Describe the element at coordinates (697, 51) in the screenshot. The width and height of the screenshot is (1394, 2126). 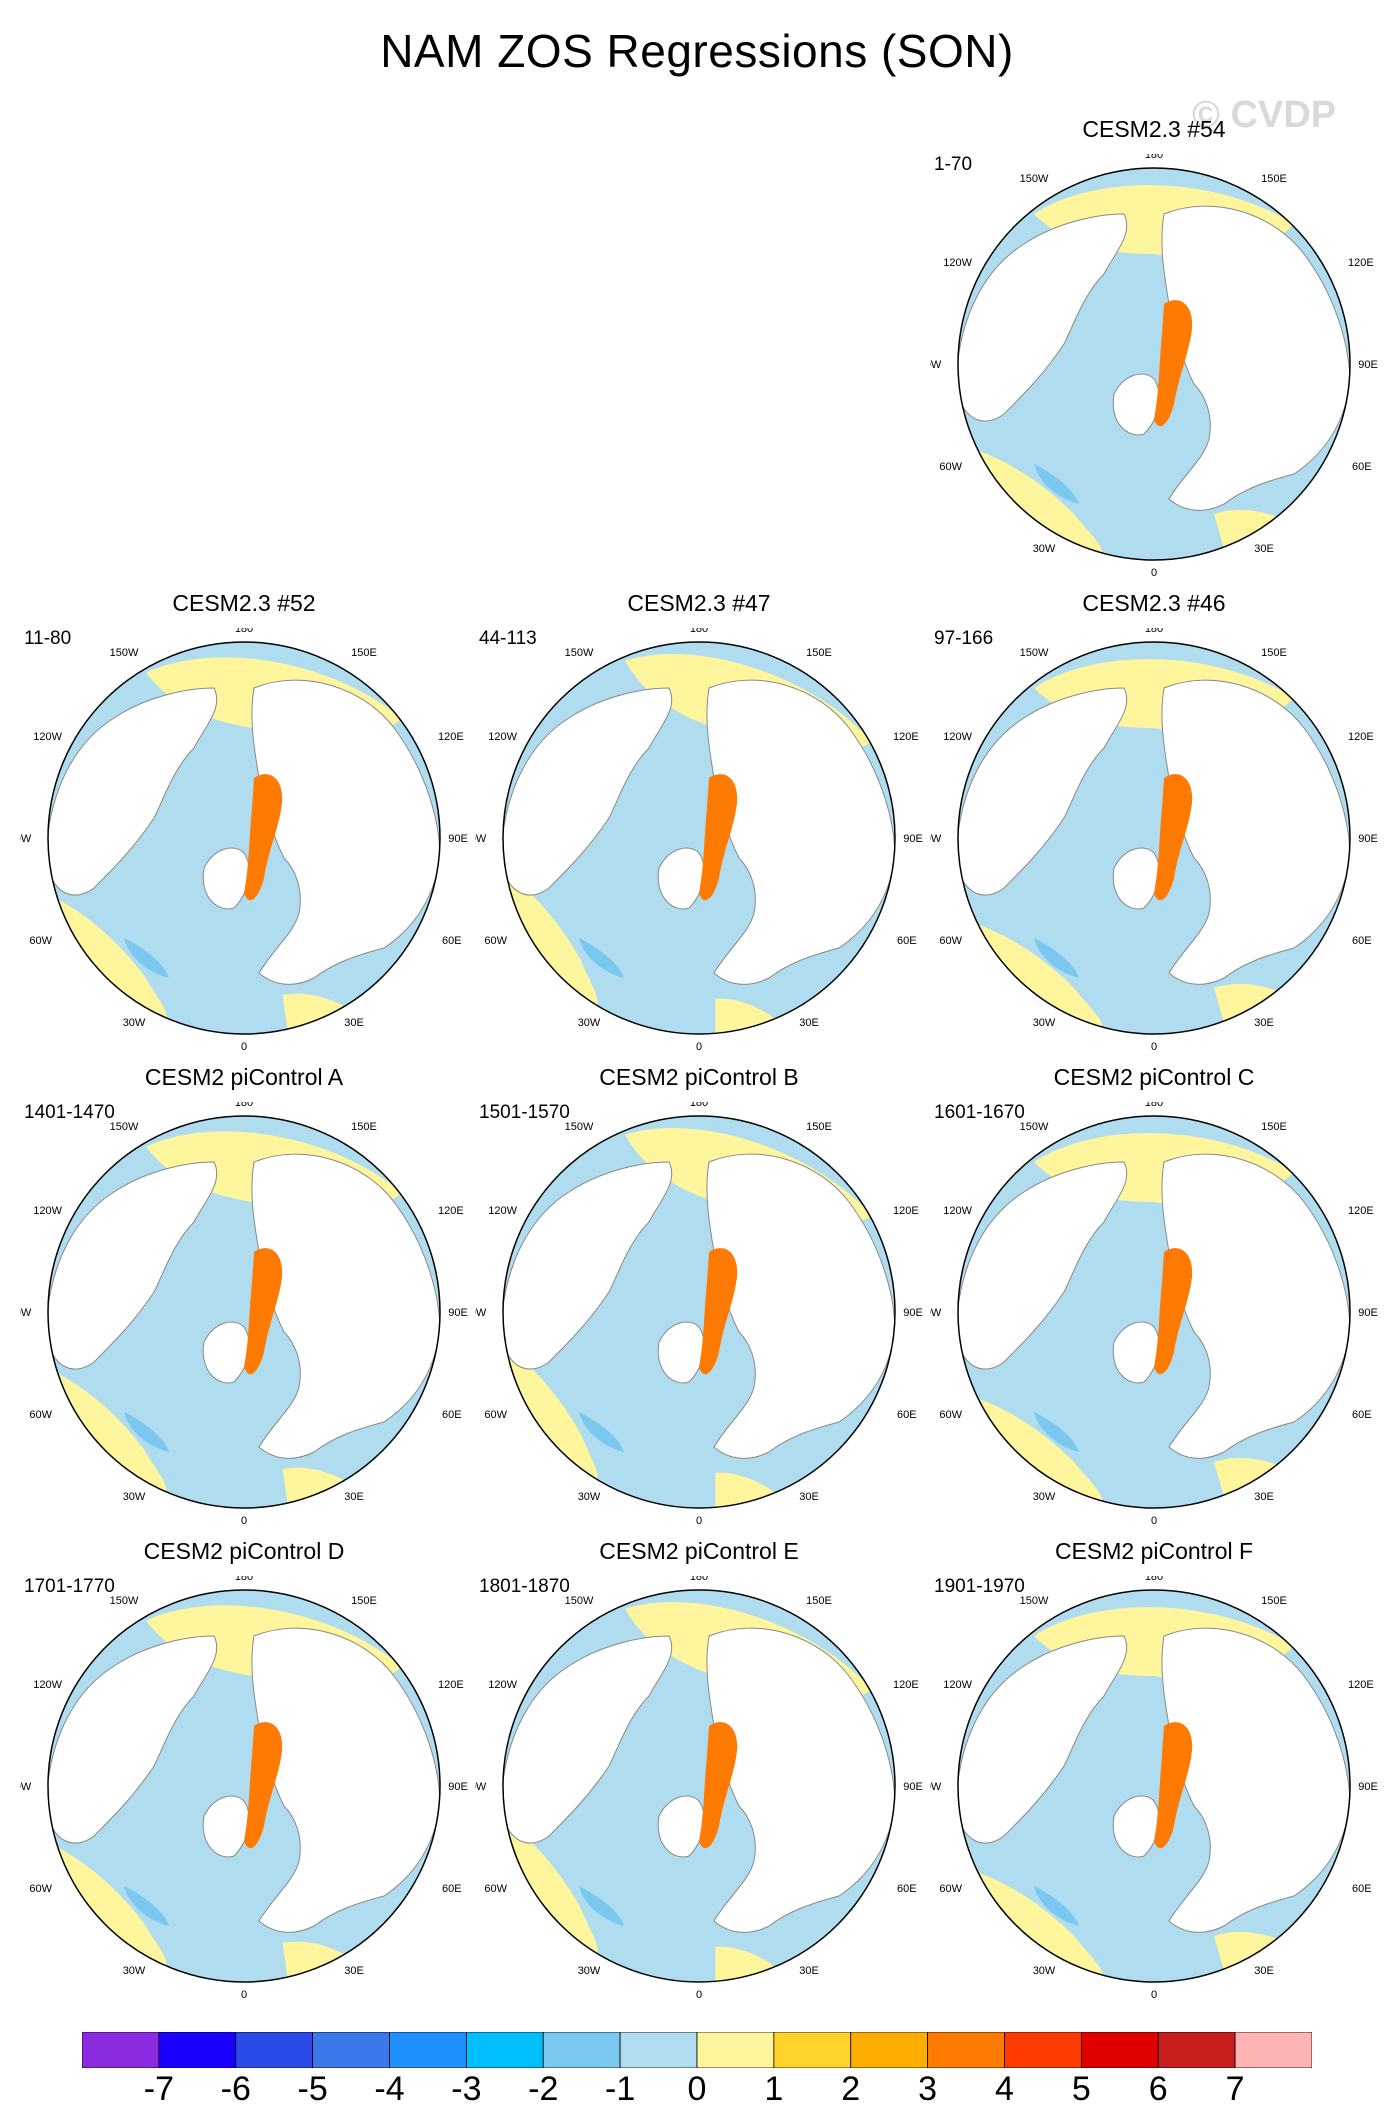
I see `figure-title: NAM ZOS Regressions (SON)` at that location.